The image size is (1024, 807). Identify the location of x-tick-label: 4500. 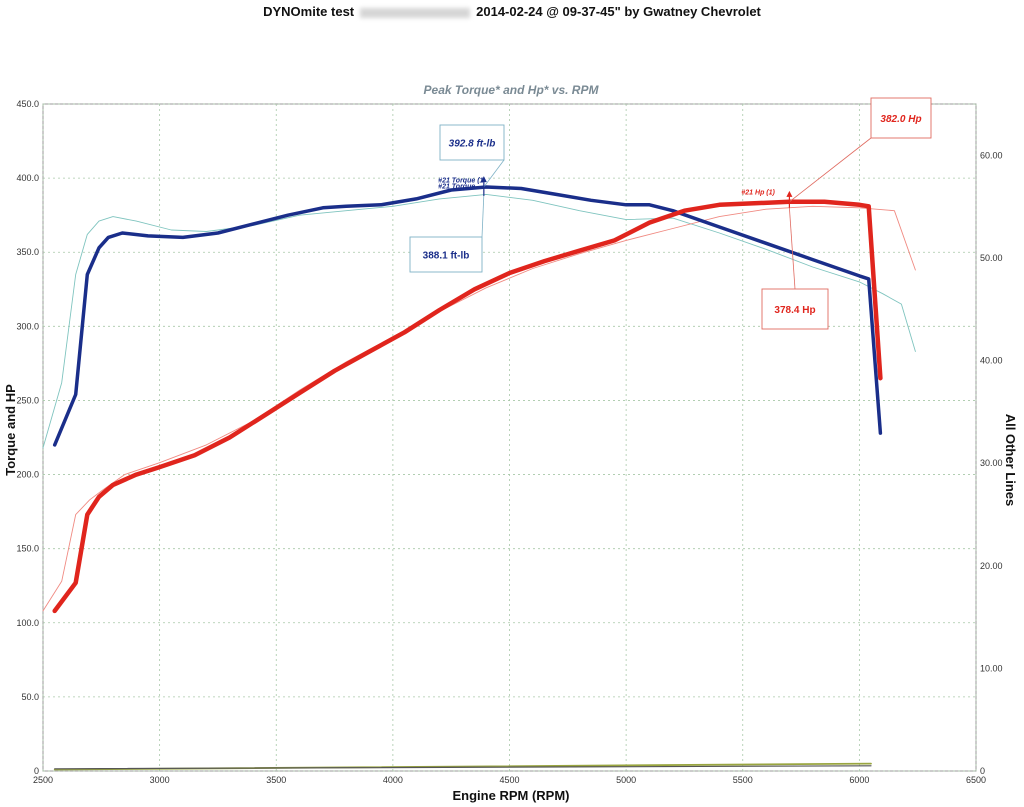
(509, 780).